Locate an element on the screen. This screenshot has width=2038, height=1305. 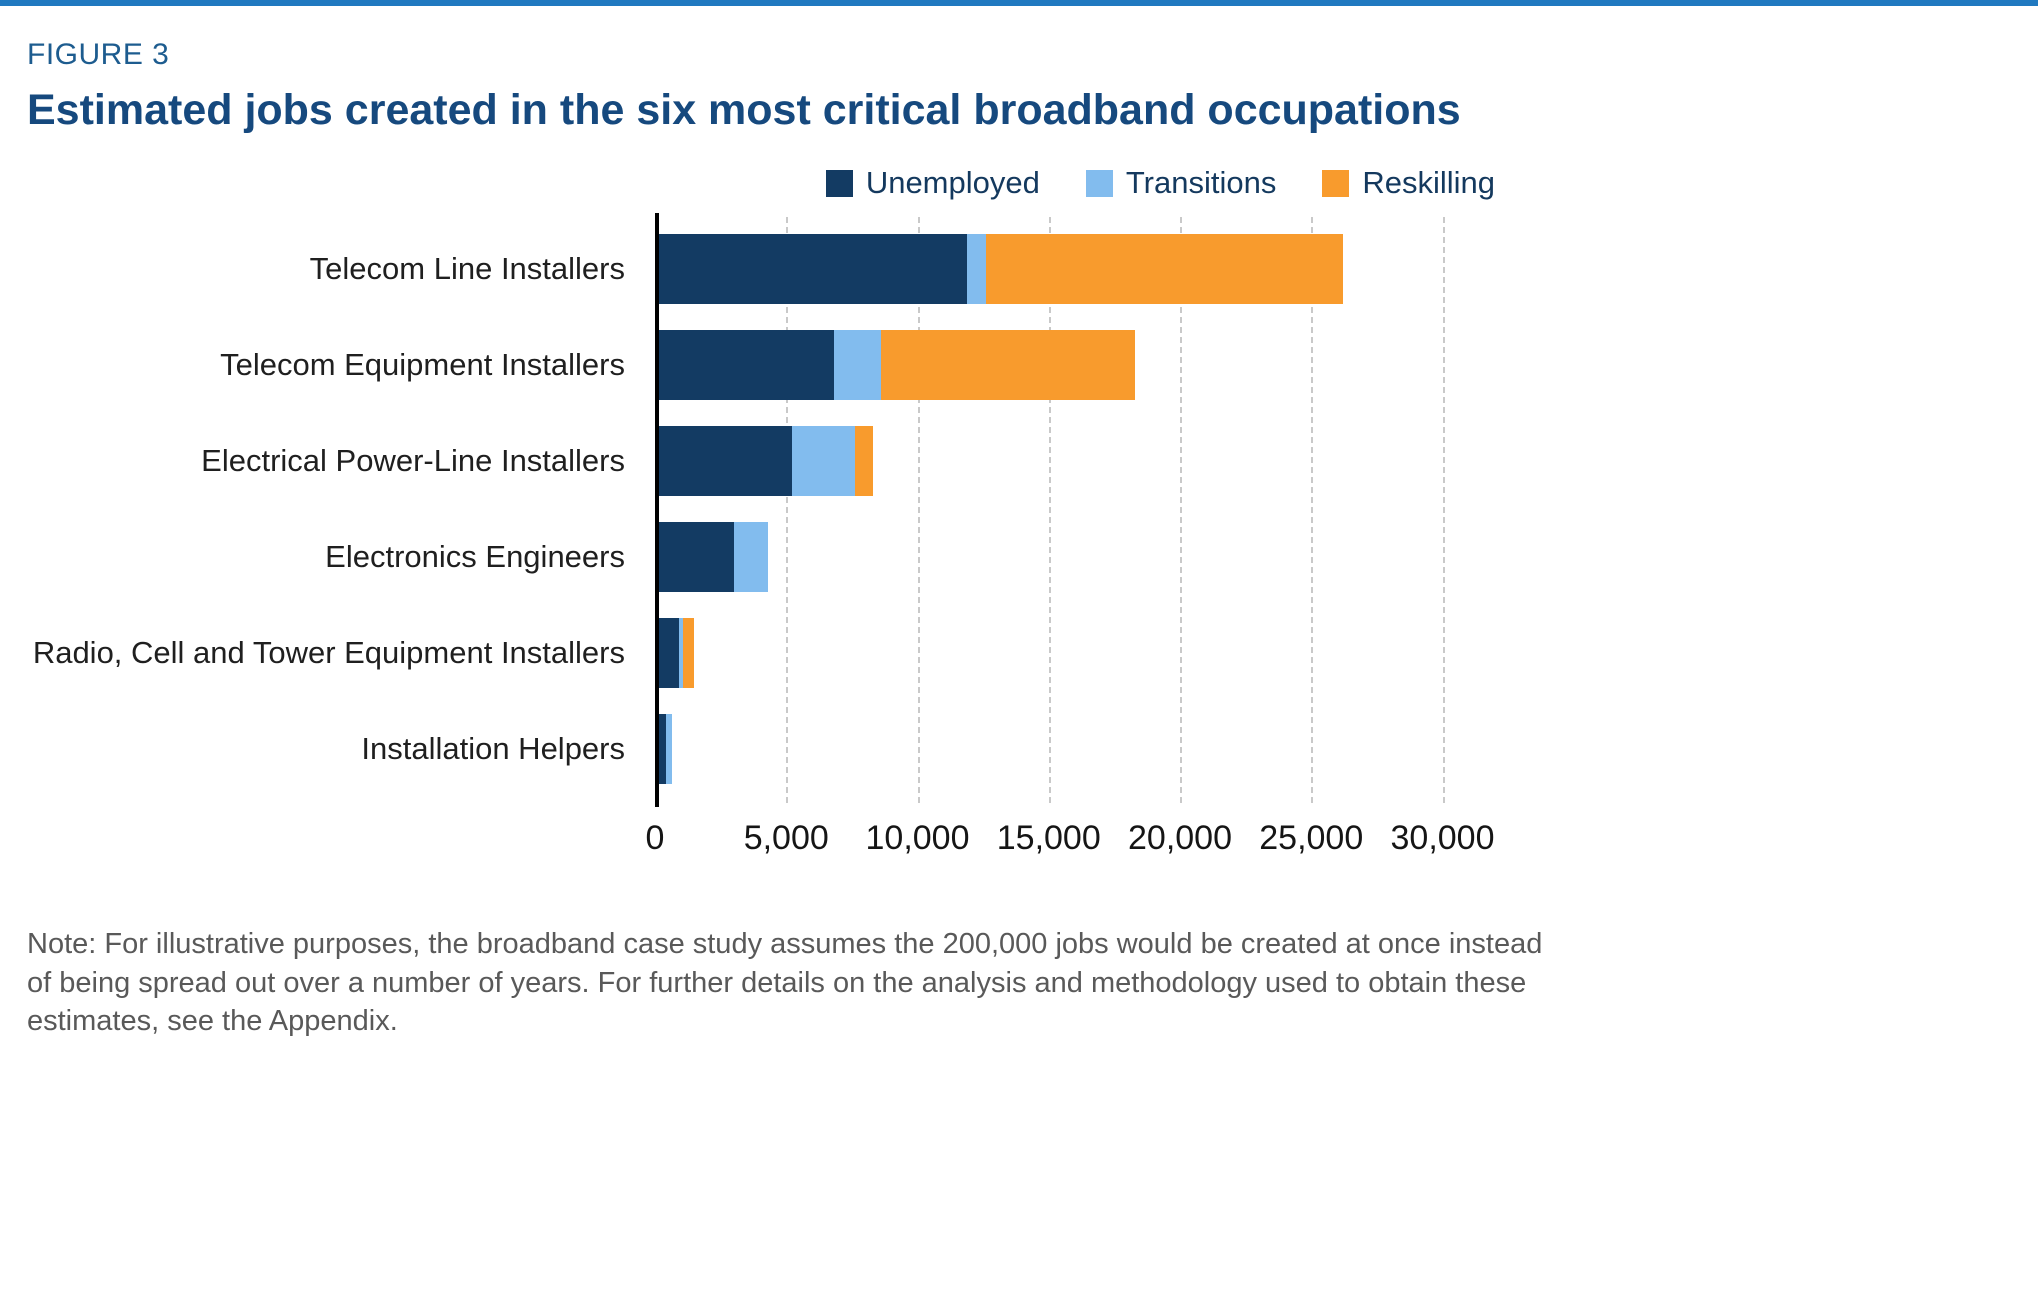
x-axis-tick-label: 15,000 is located at coordinates (1048, 838).